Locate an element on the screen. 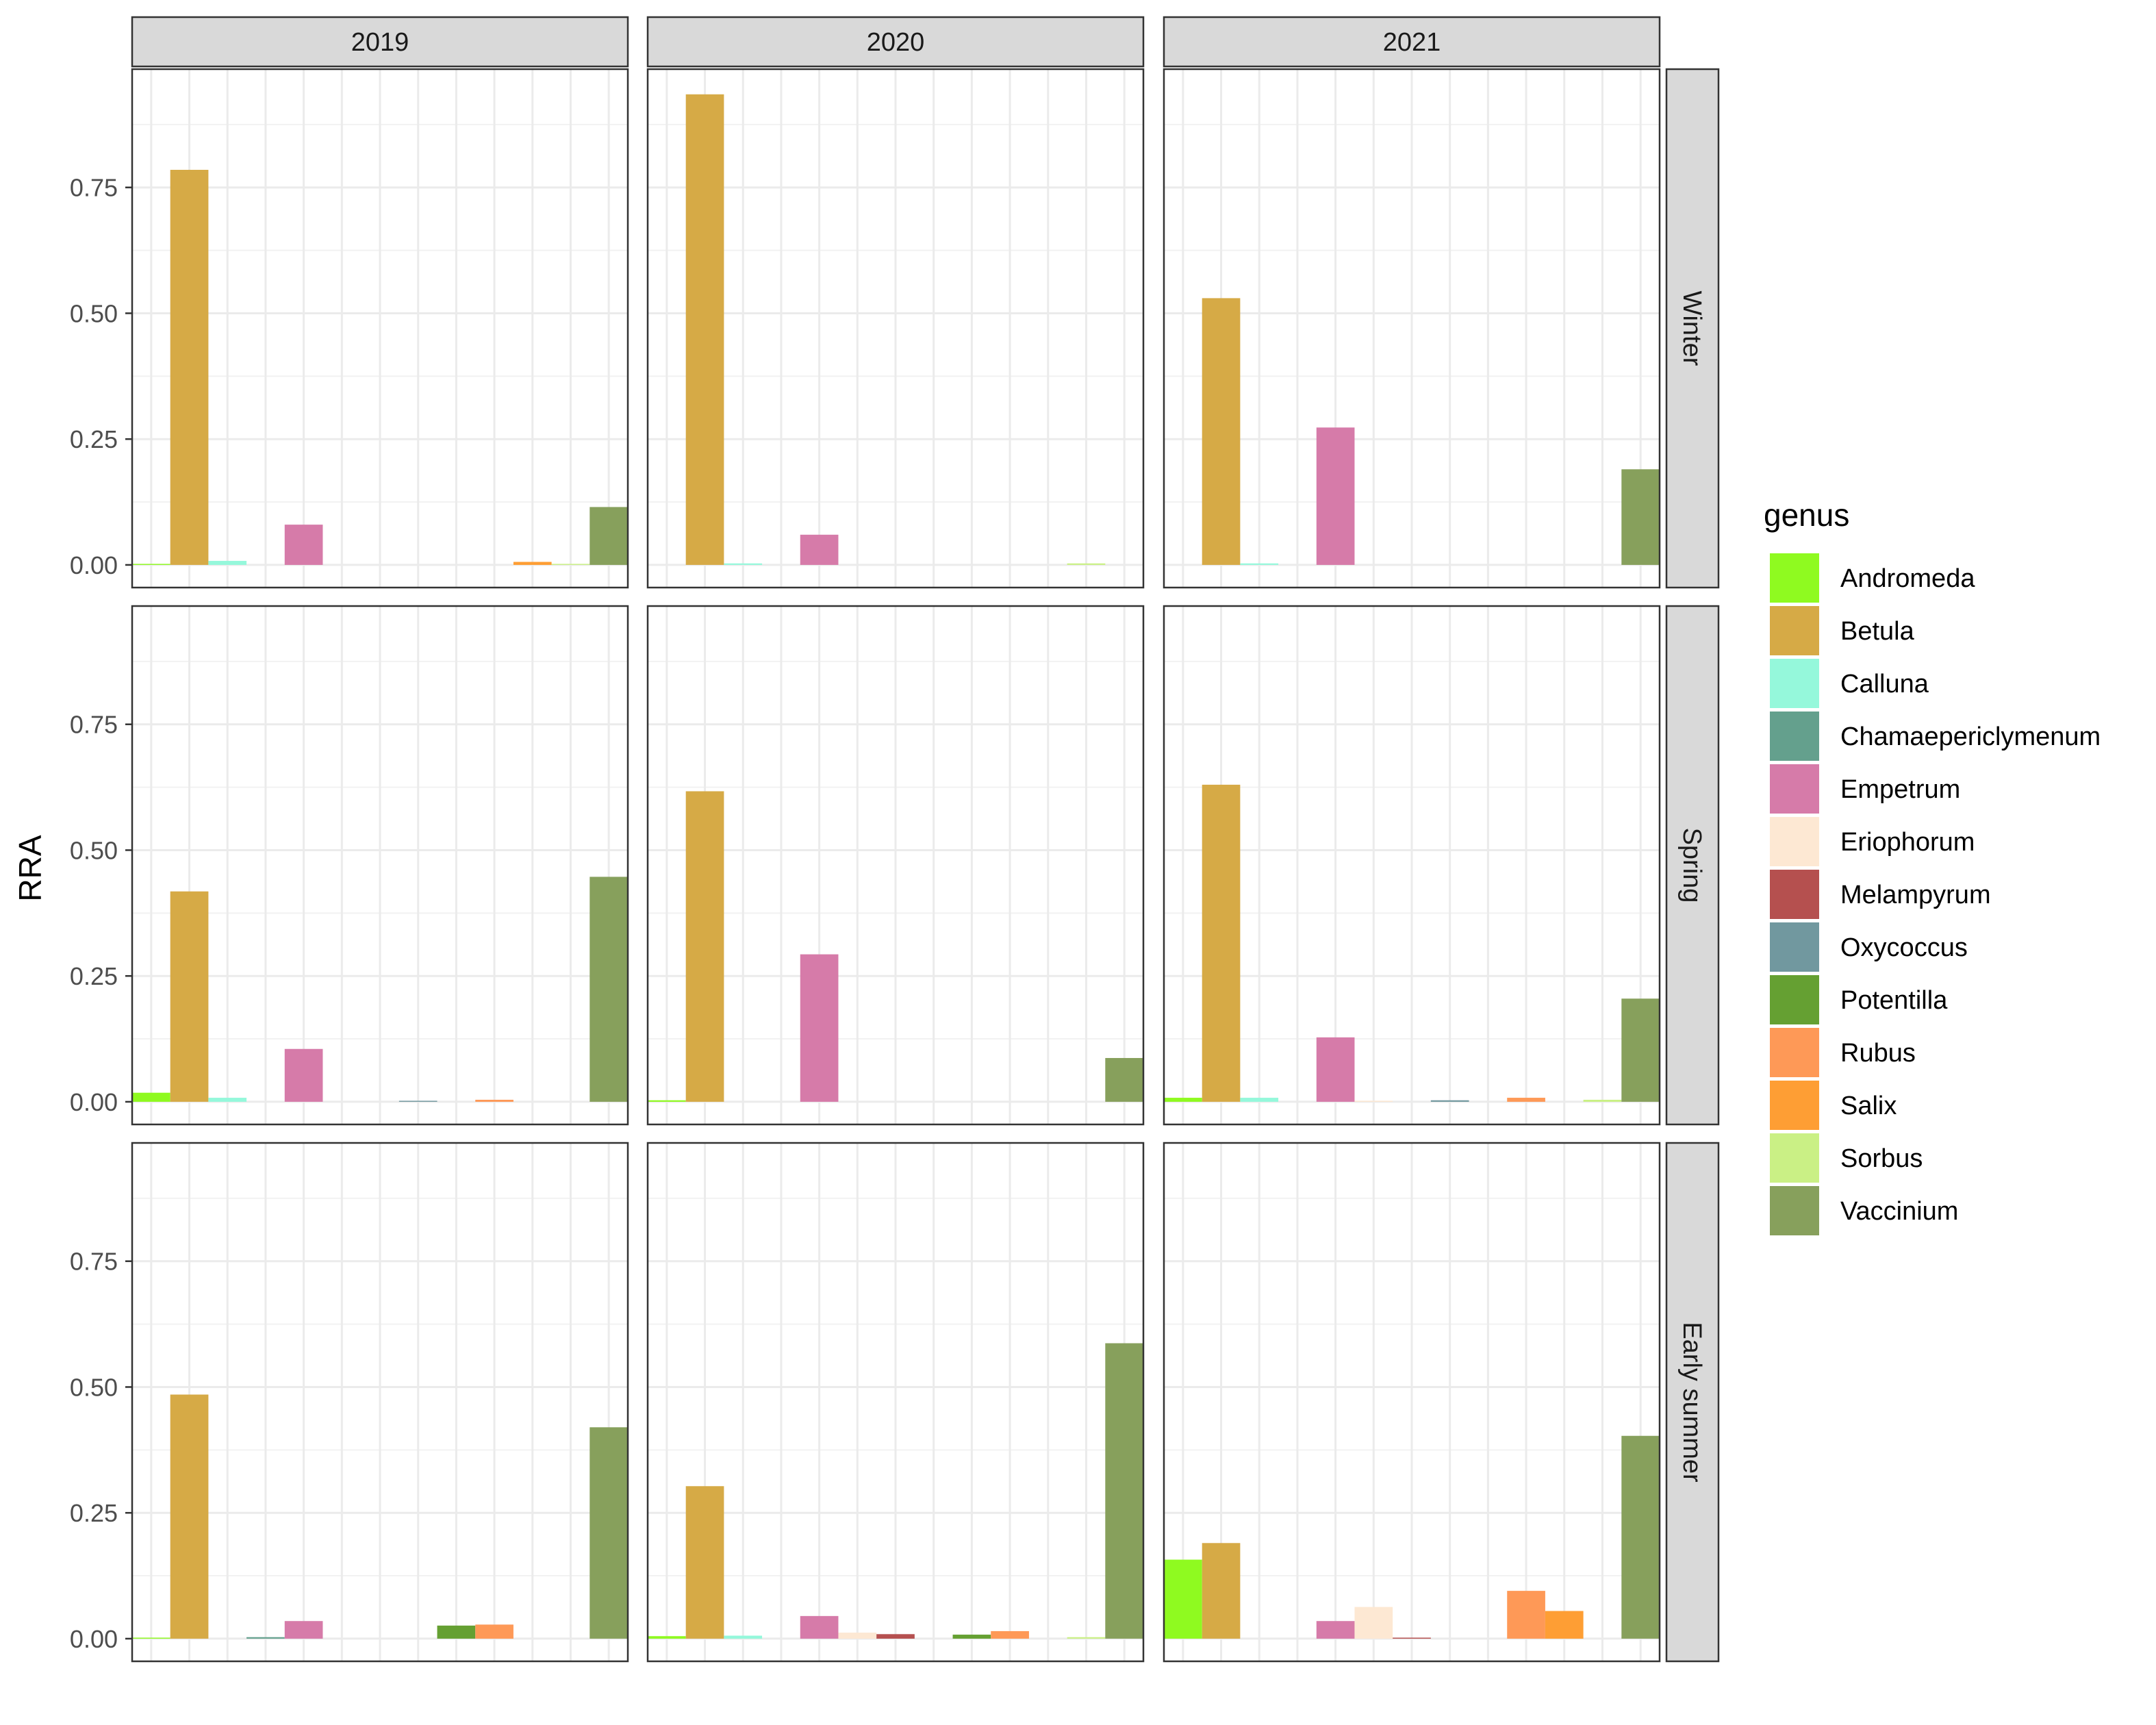 The height and width of the screenshot is (1725, 2156). year-strip-label: 2021 is located at coordinates (1412, 42).